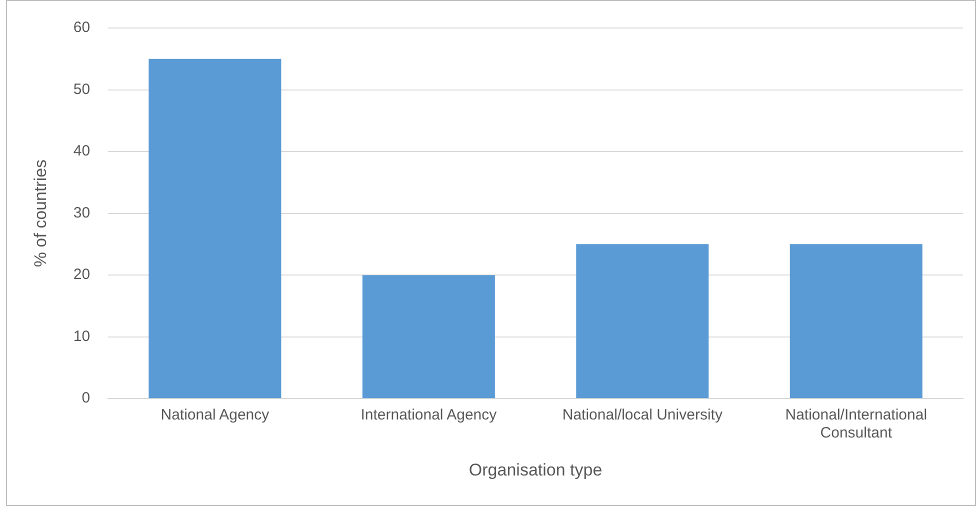 The height and width of the screenshot is (508, 979). I want to click on x-tick-label: National Agency, so click(215, 415).